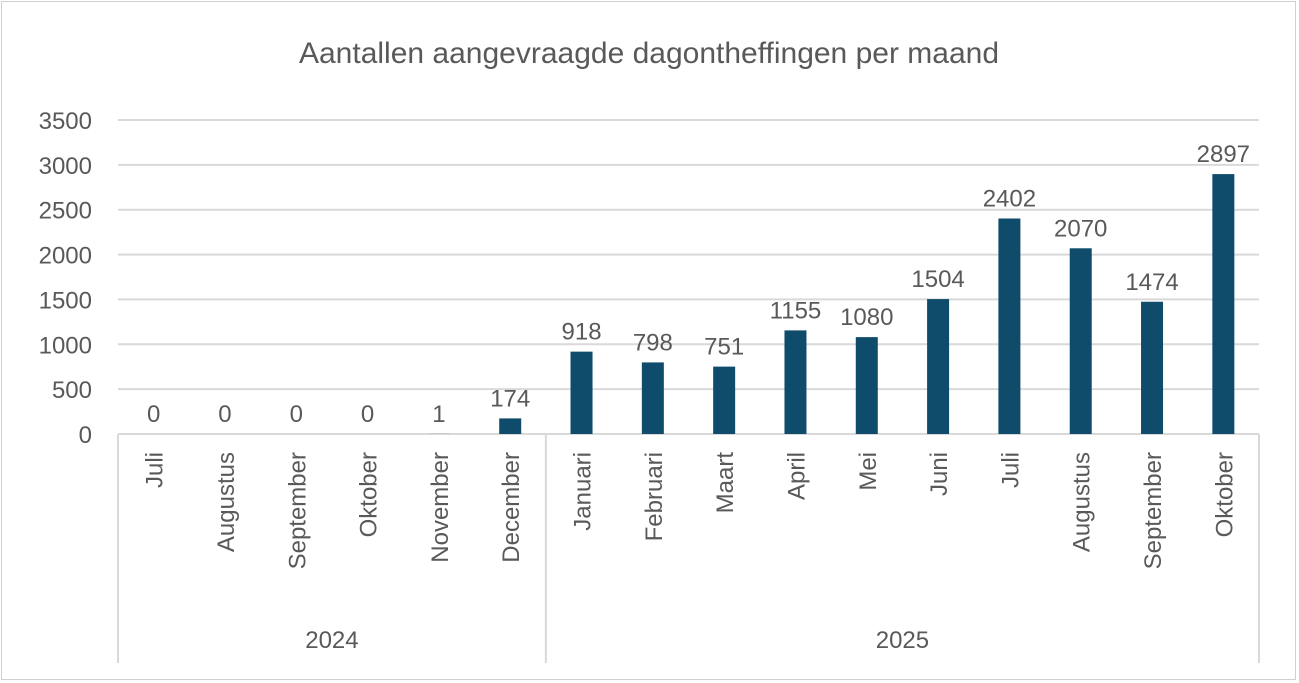 The height and width of the screenshot is (683, 1299). Describe the element at coordinates (868, 471) in the screenshot. I see `x-tick-label: Mei` at that location.